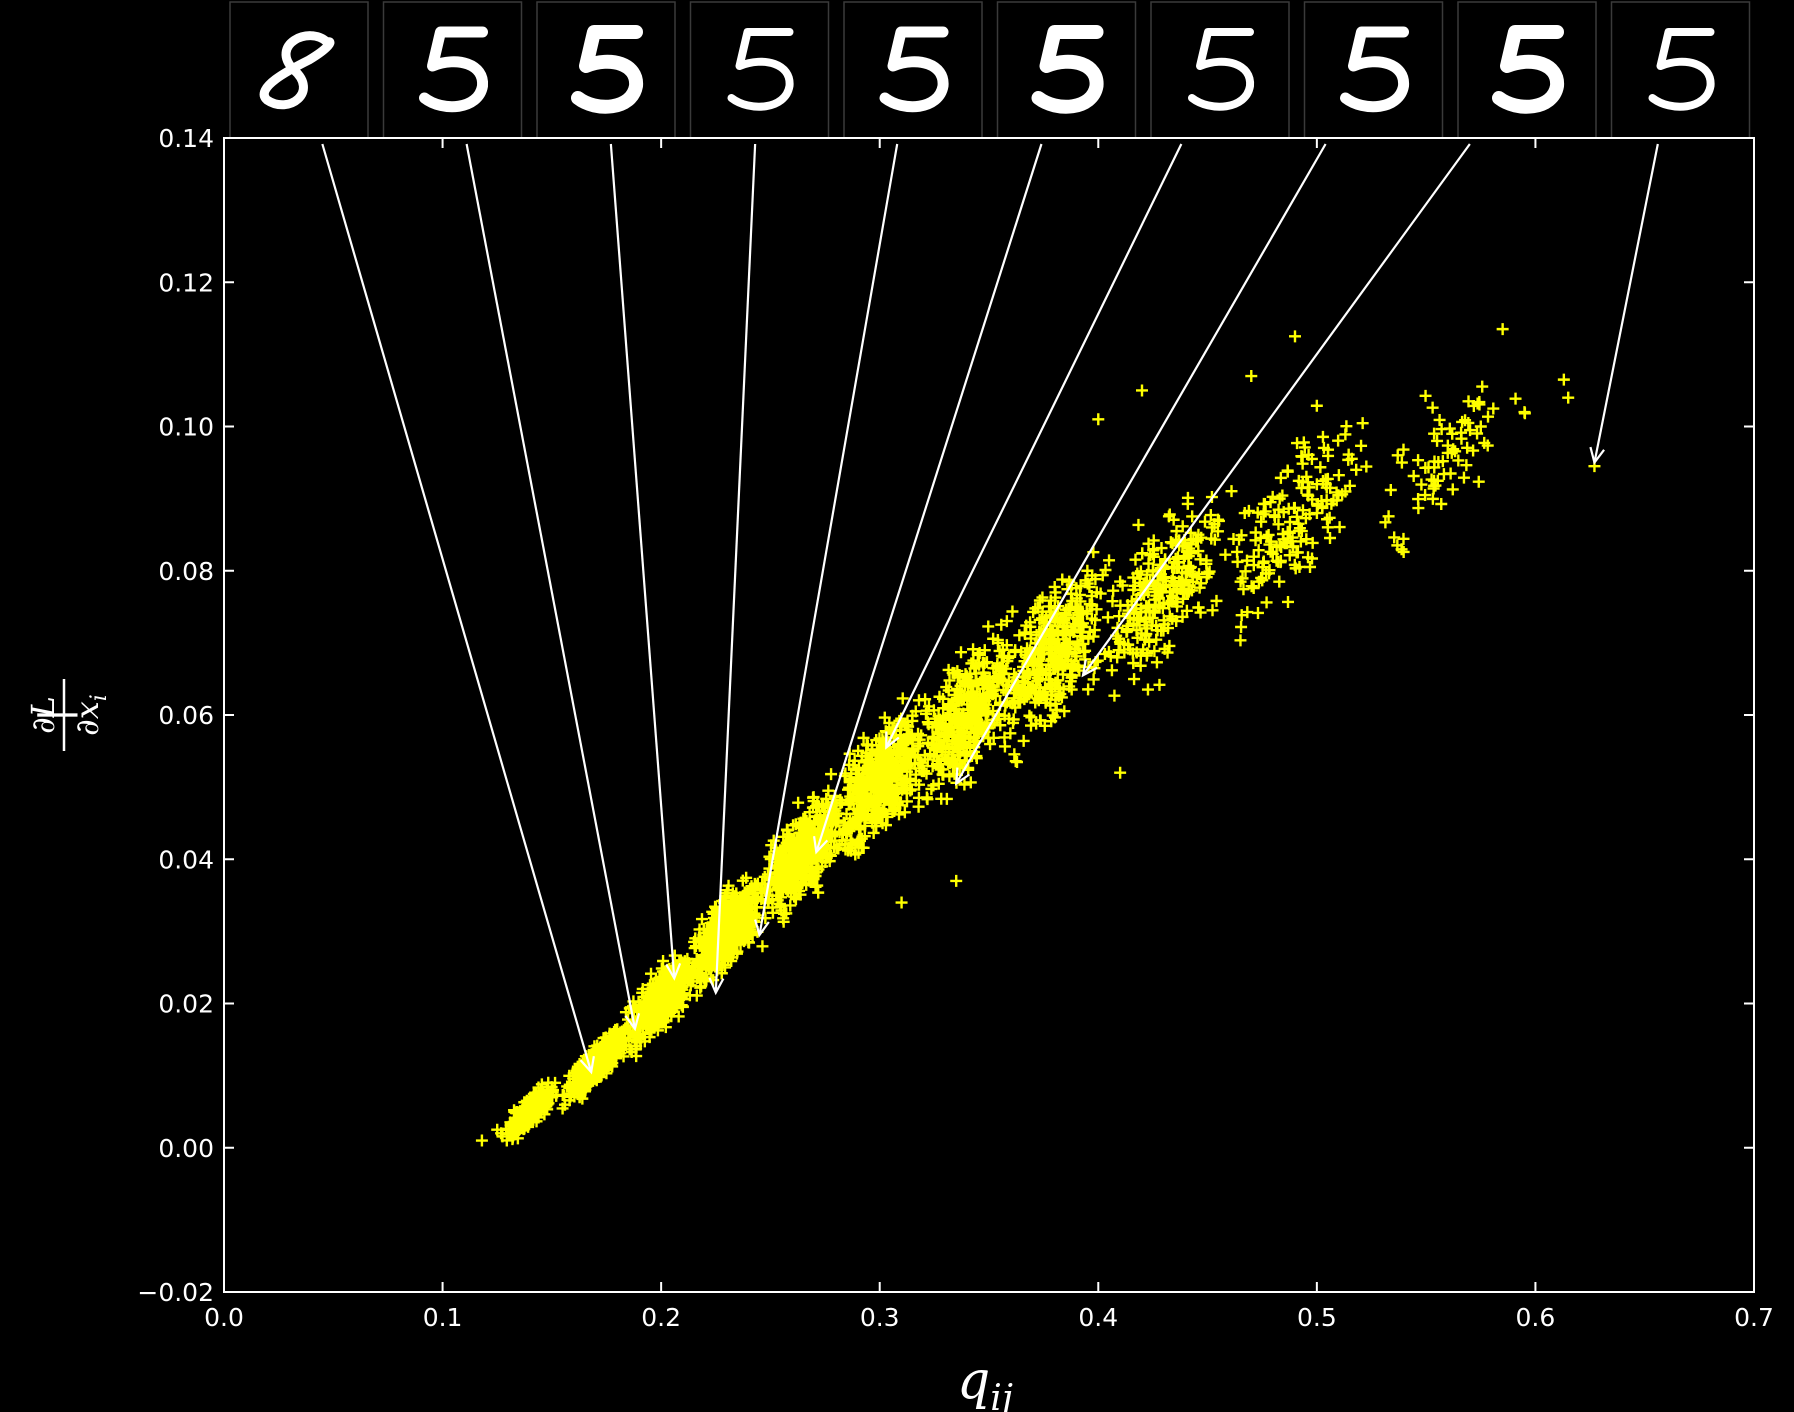 The width and height of the screenshot is (1794, 1412). I want to click on x-tick-label: 0.6, so click(1536, 1317).